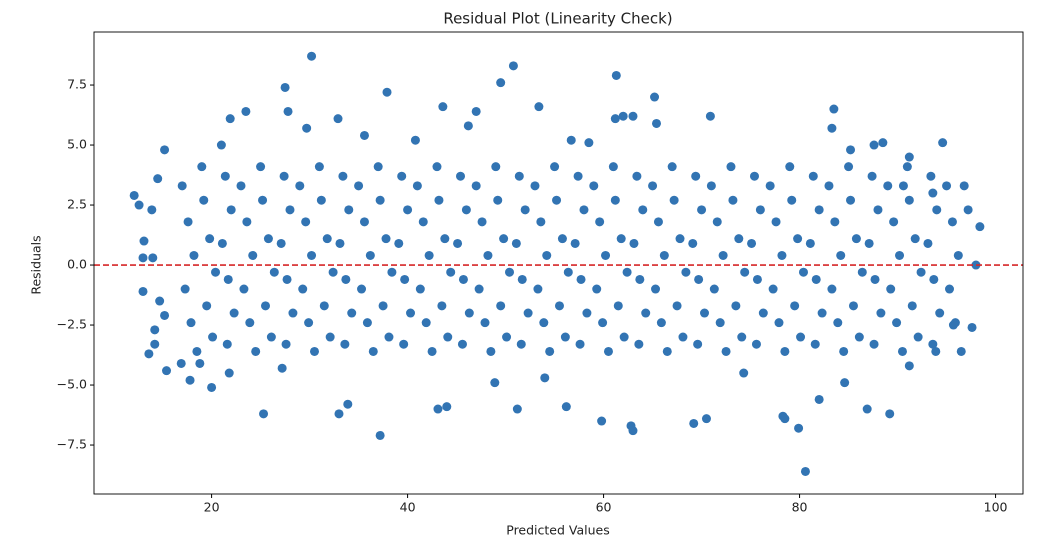  I want to click on y-tick-label: −5.0, so click(72, 384).